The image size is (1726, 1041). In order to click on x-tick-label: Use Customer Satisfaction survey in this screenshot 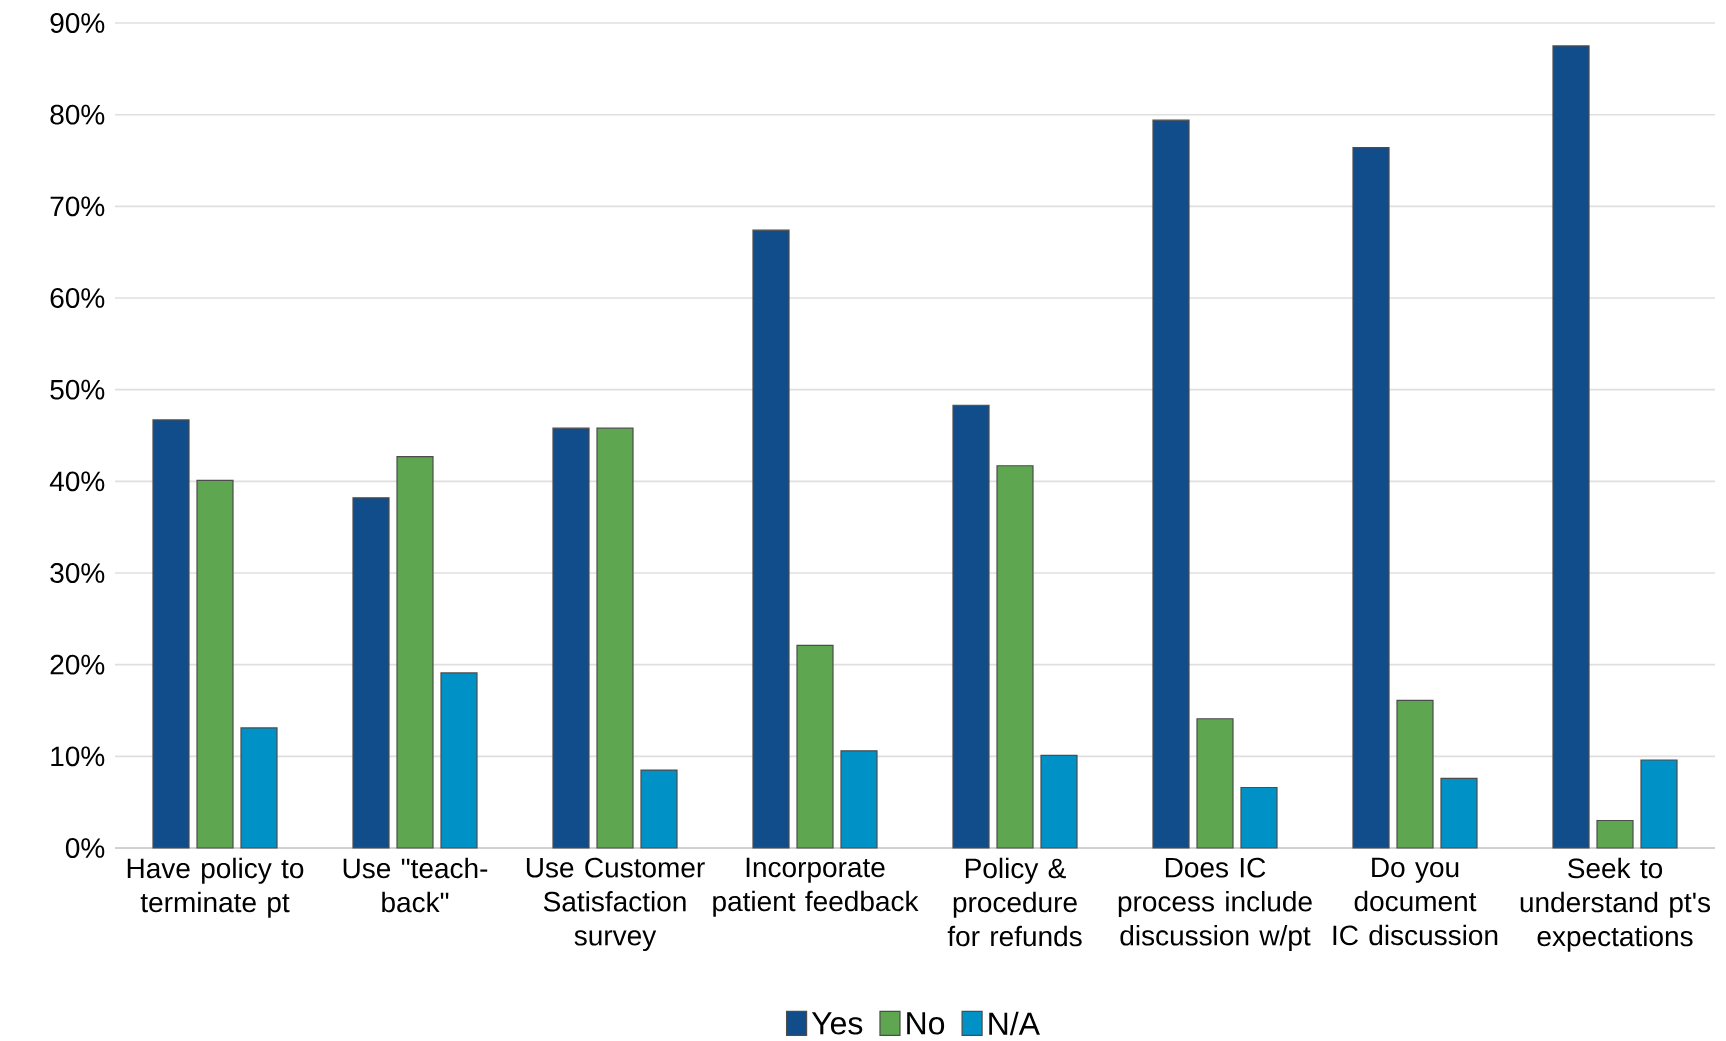, I will do `click(615, 904)`.